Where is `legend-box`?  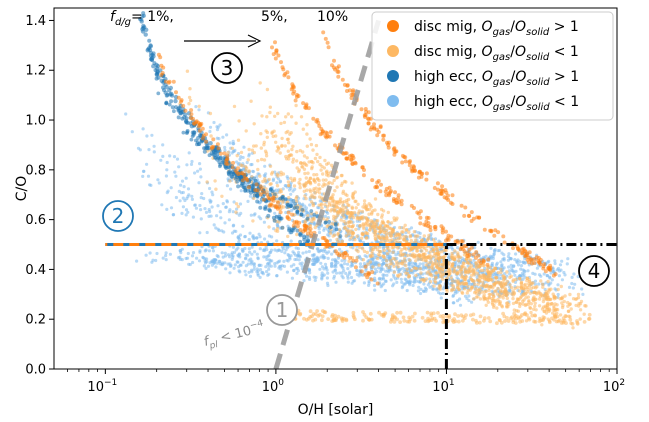 legend-box is located at coordinates (492, 66).